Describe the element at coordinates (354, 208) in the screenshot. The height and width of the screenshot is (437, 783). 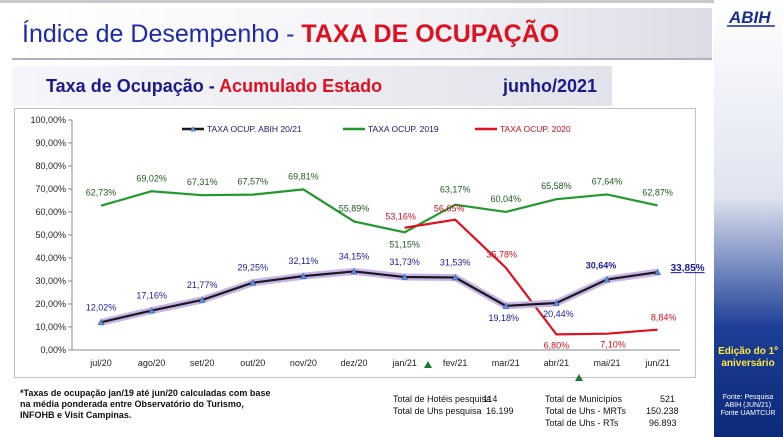
I see `data-label-2019: 55,89%` at that location.